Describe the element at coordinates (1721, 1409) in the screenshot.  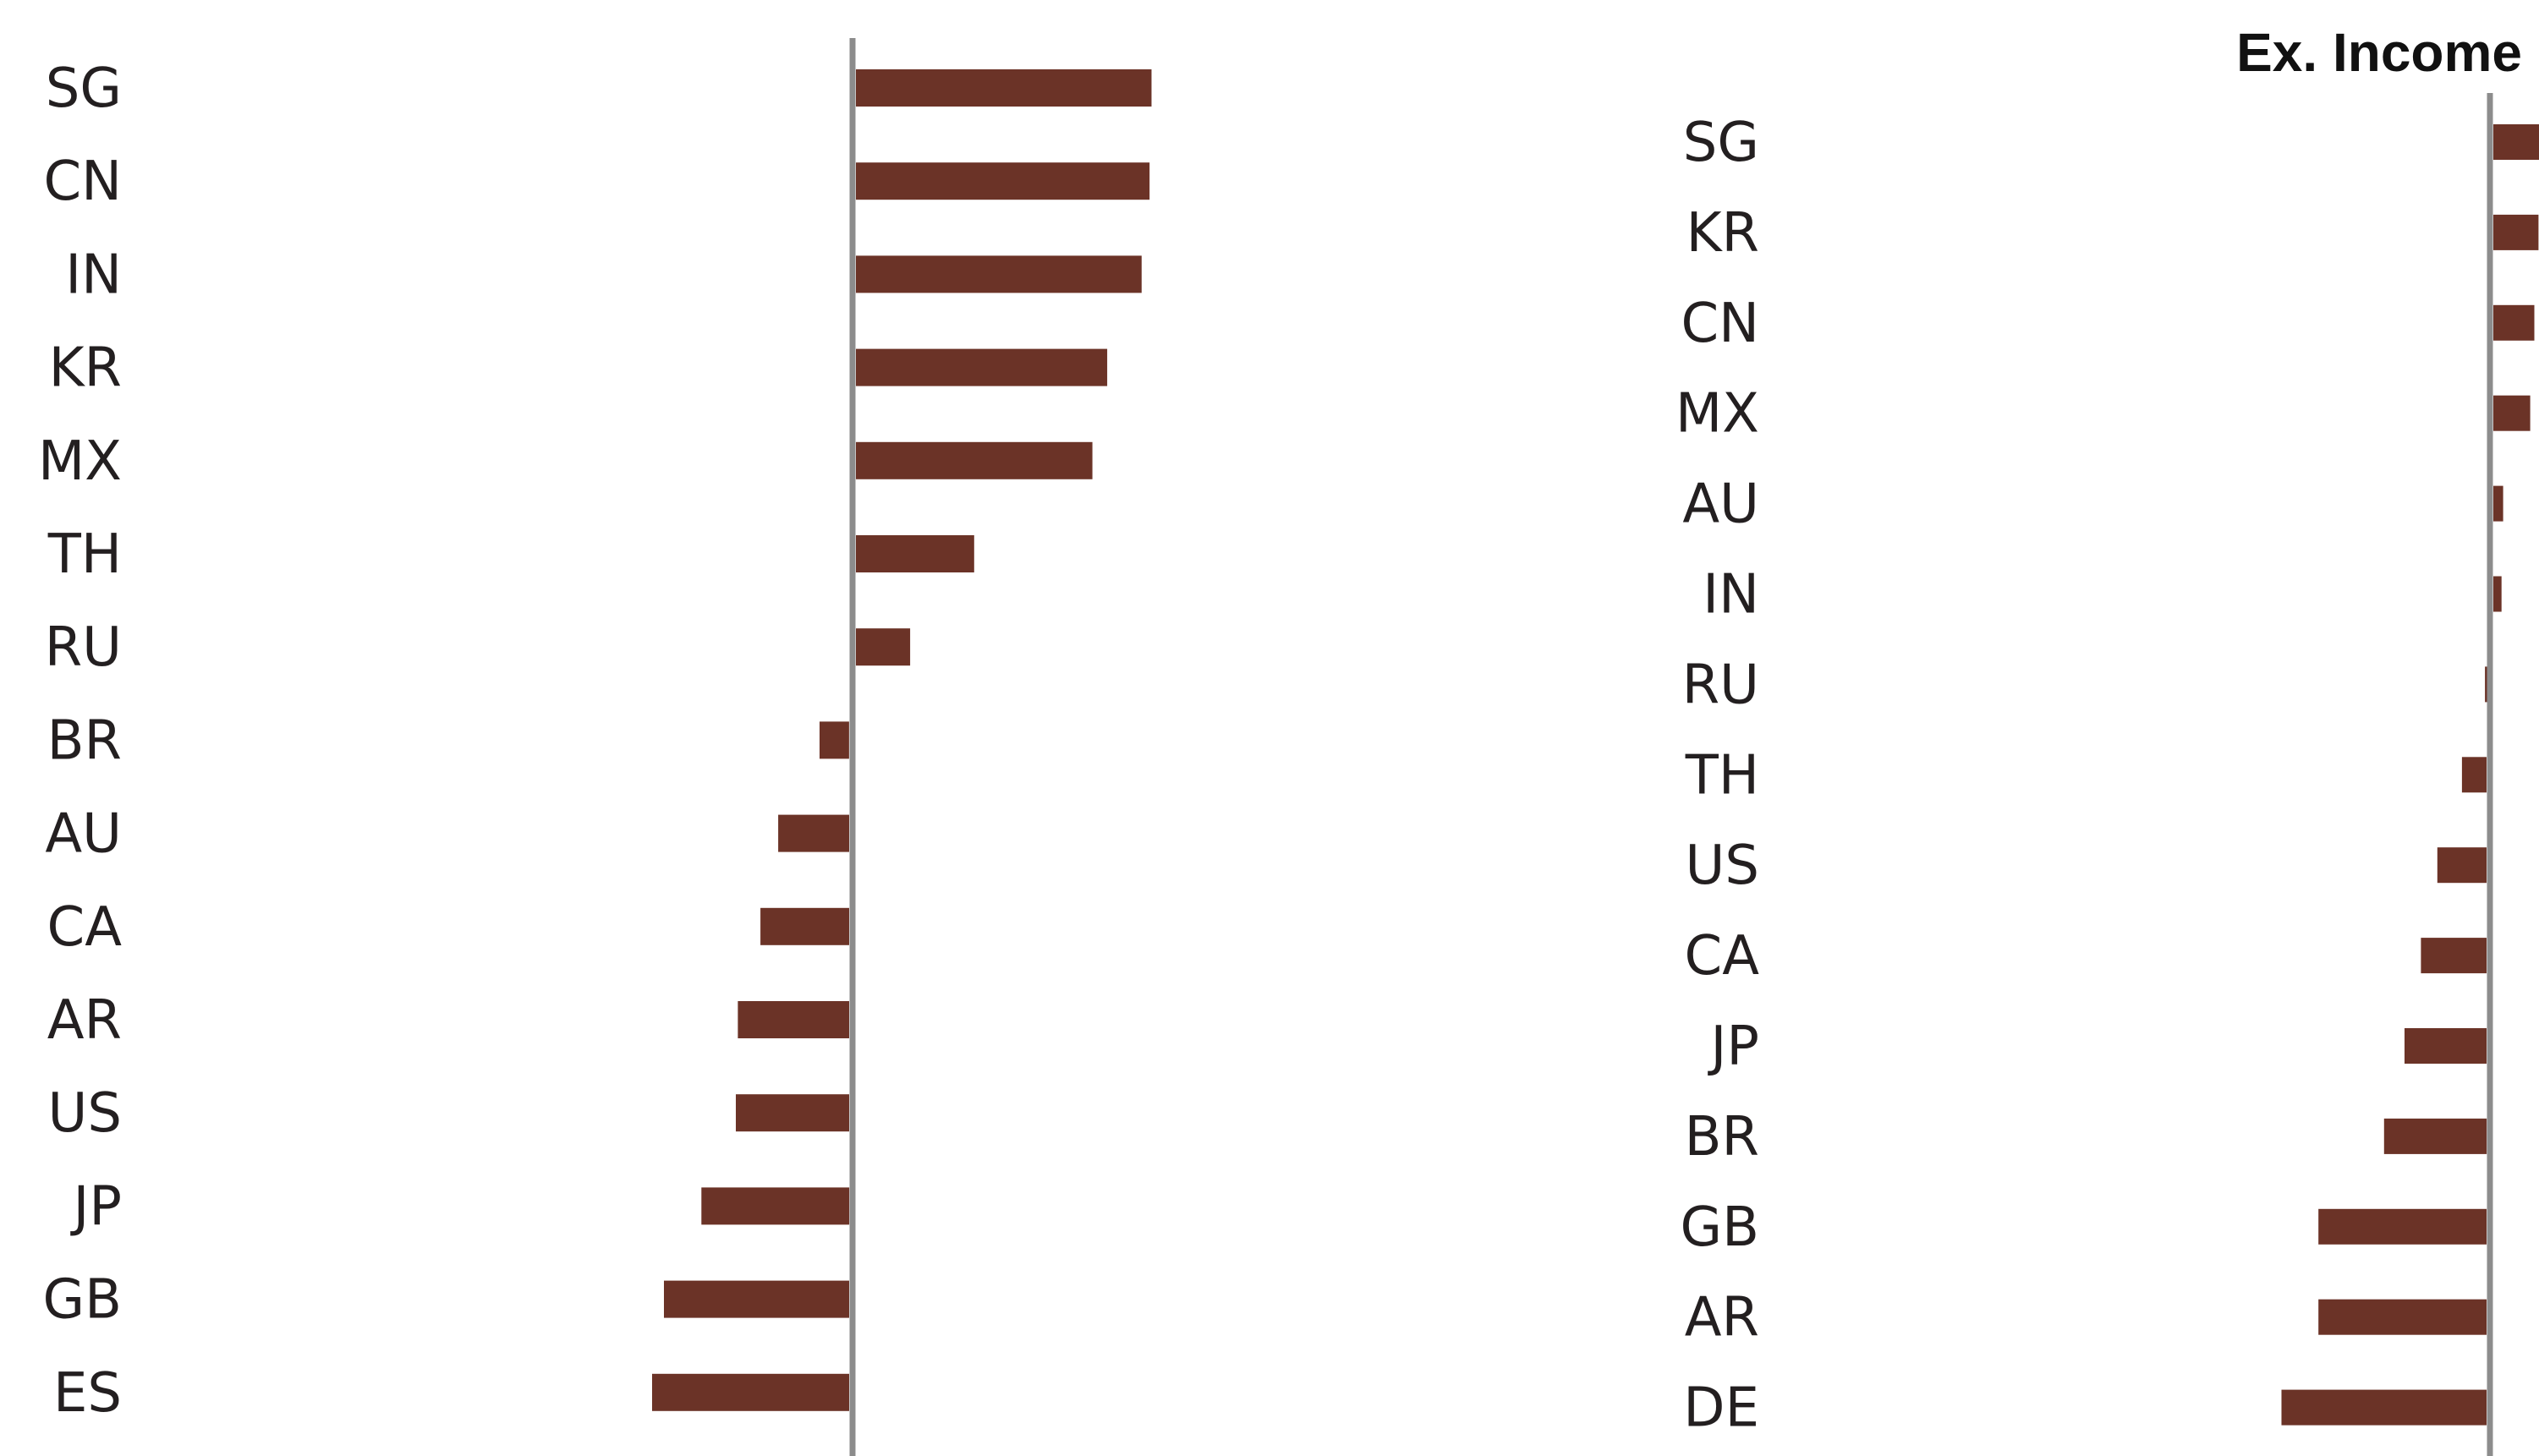
I see `tick-label-de: DE` at that location.